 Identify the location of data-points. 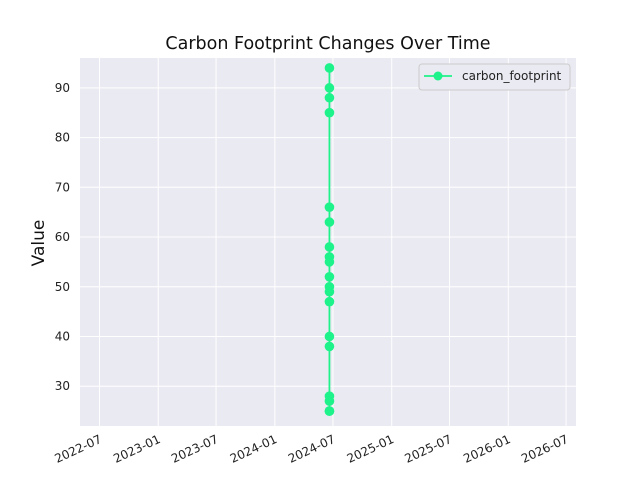
(329, 239).